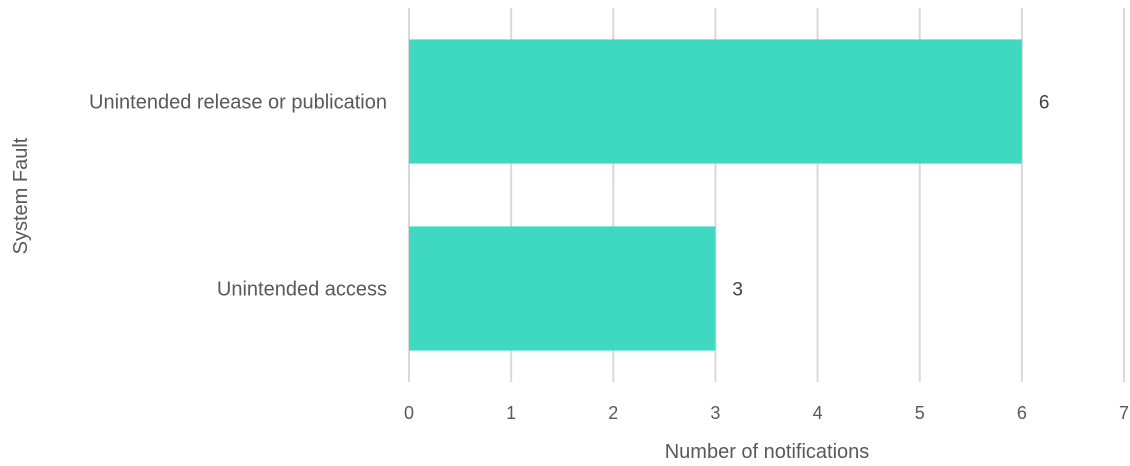 Image resolution: width=1130 pixels, height=466 pixels. What do you see at coordinates (511, 413) in the screenshot?
I see `x-tick-label: 1` at bounding box center [511, 413].